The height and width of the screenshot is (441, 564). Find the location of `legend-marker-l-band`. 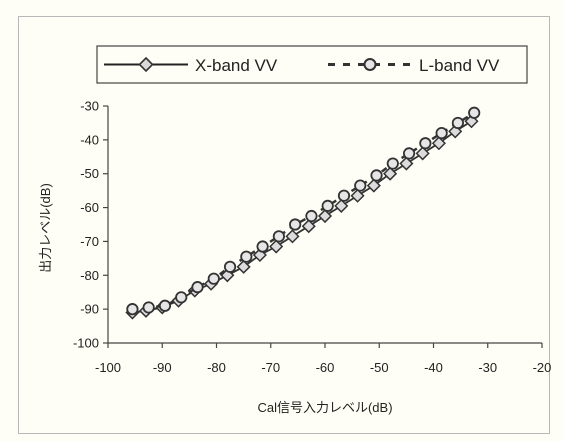

legend-marker-l-band is located at coordinates (370, 64).